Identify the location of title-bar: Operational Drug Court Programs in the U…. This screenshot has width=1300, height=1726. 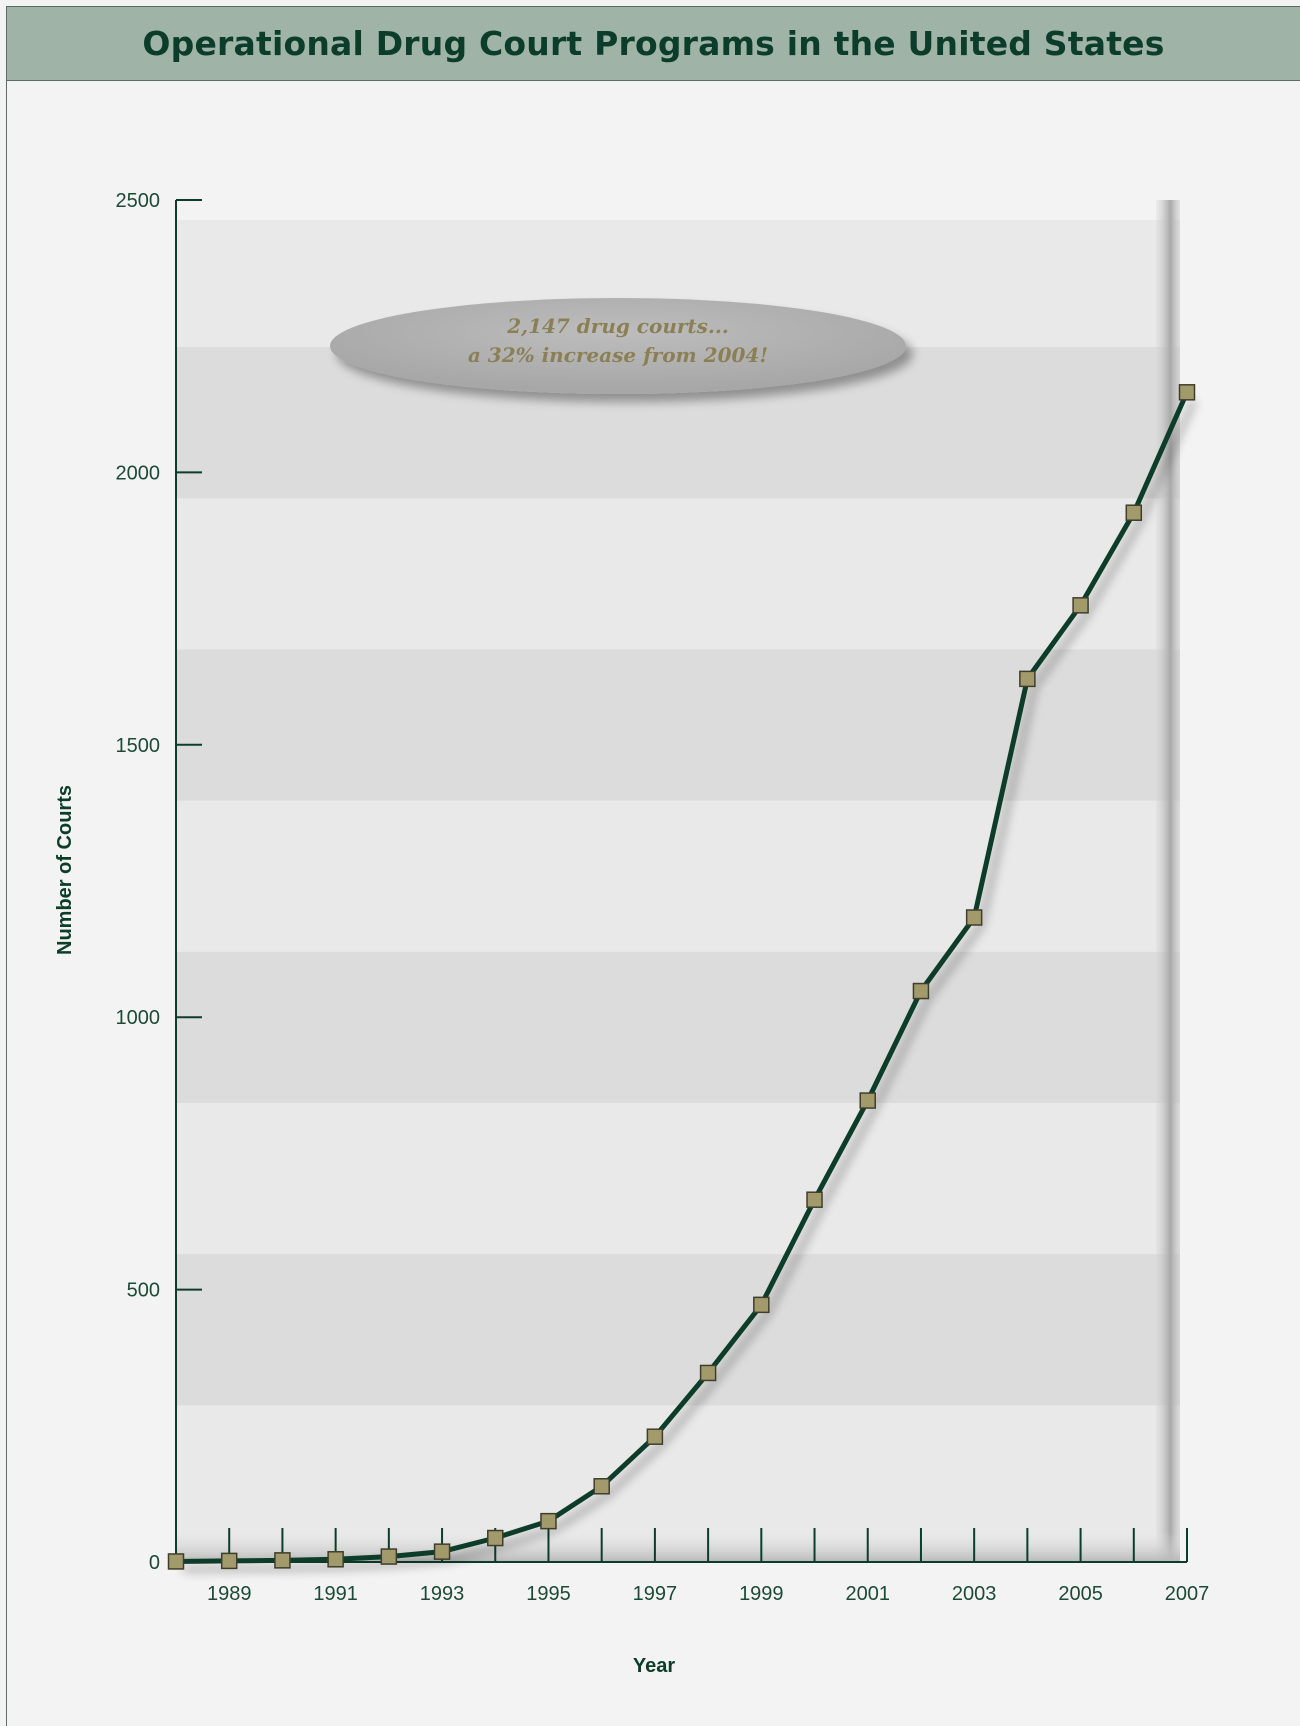
(653, 43).